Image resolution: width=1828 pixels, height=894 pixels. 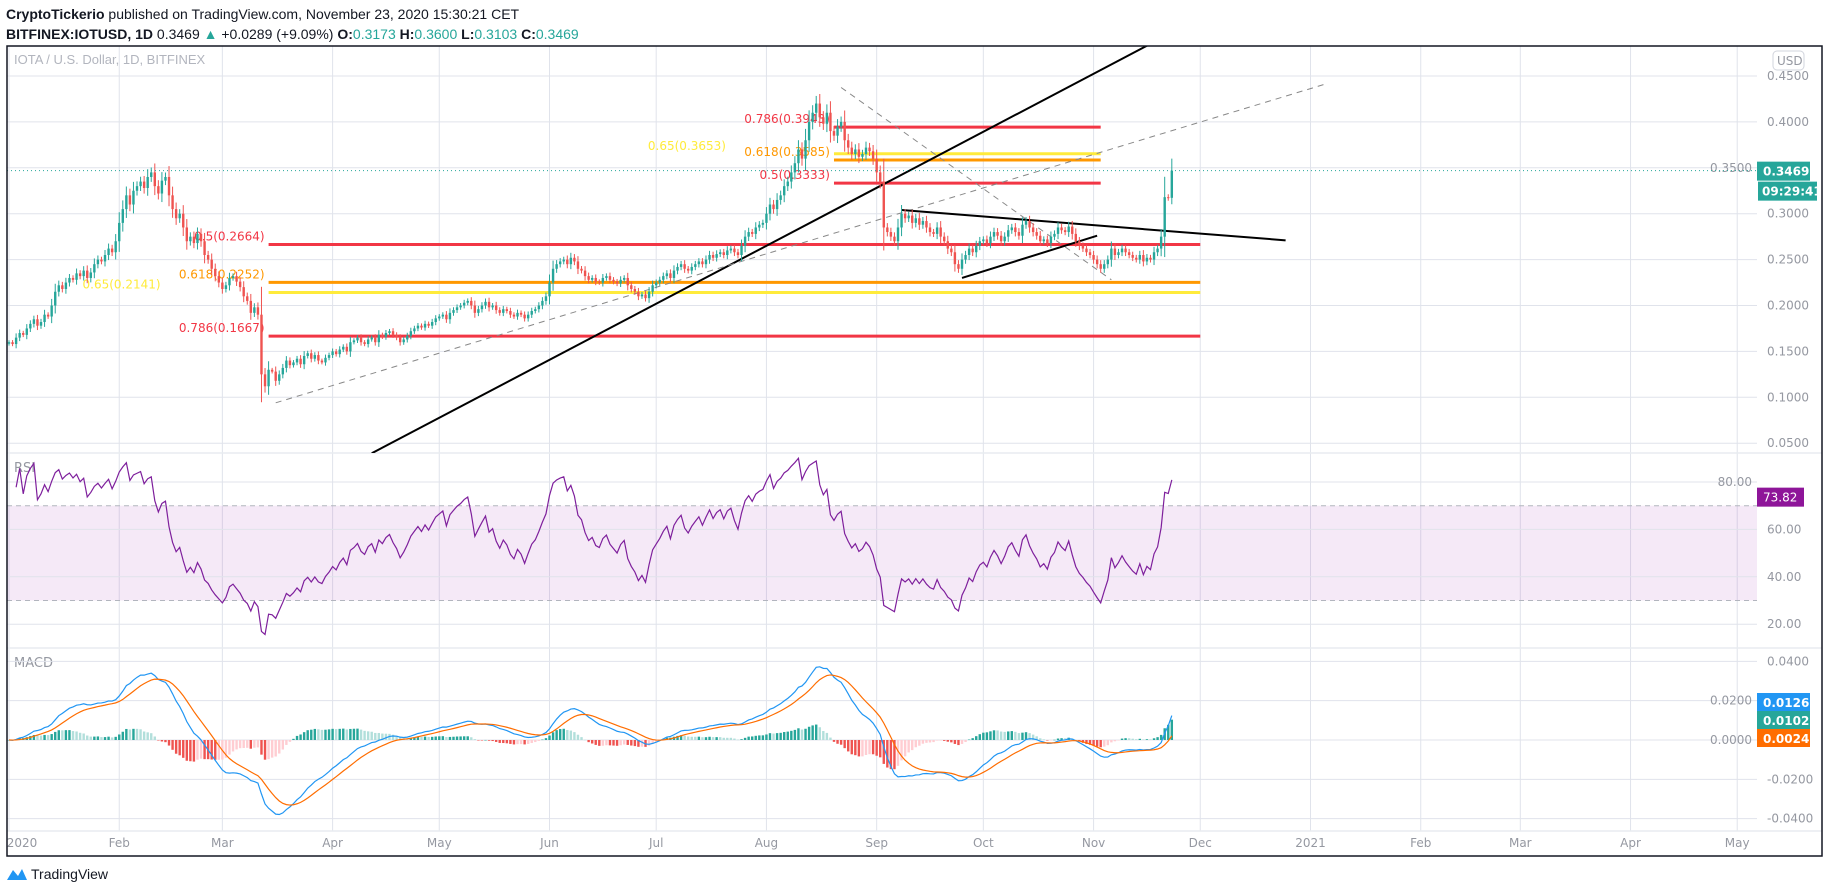 I want to click on chart-title: IOTA / U.S. Dollar, 1D, BITFINEX, so click(x=110, y=59).